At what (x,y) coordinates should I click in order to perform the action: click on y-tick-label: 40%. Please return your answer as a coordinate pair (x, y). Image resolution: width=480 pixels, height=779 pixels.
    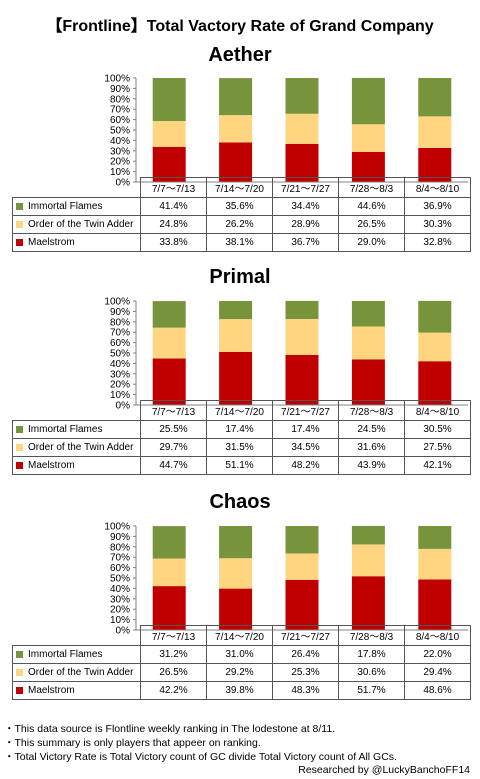
    Looking at the image, I should click on (120, 364).